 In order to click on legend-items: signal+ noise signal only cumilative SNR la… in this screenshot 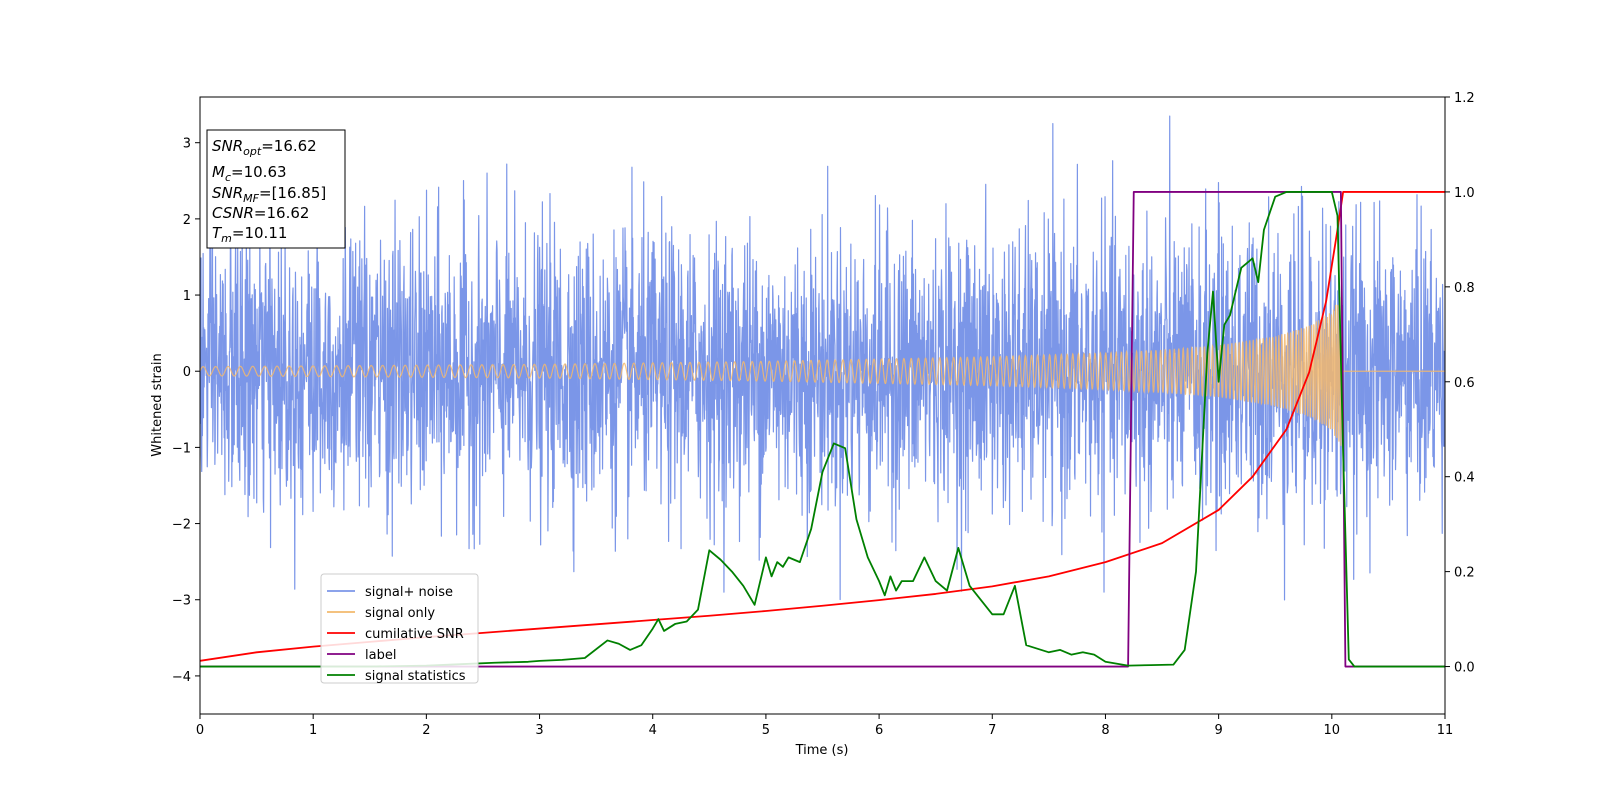, I will do `click(396, 634)`.